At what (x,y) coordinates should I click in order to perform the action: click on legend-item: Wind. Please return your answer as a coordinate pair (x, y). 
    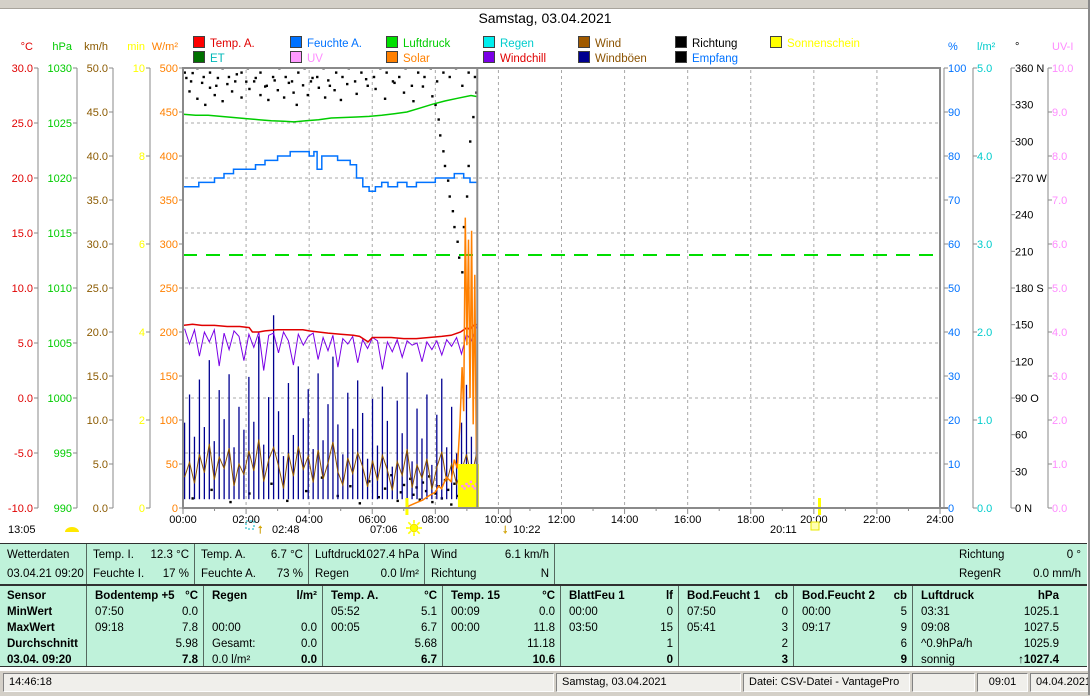
    Looking at the image, I should click on (600, 43).